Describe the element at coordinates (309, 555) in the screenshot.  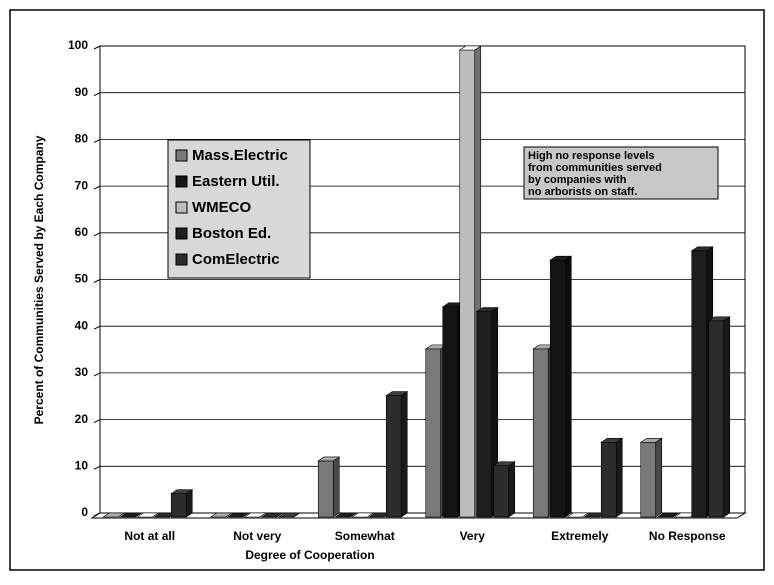
I see `x-axis-label: Degree of Cooperation` at that location.